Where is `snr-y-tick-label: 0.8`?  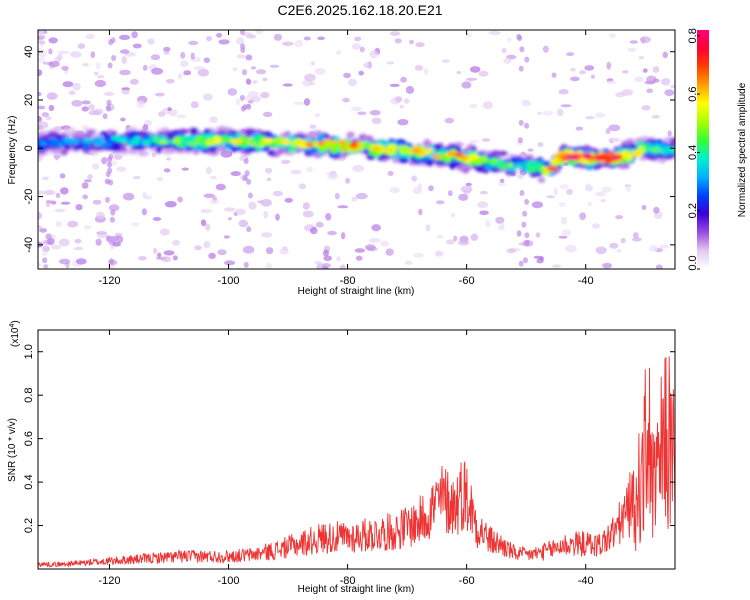 snr-y-tick-label: 0.8 is located at coordinates (29, 395).